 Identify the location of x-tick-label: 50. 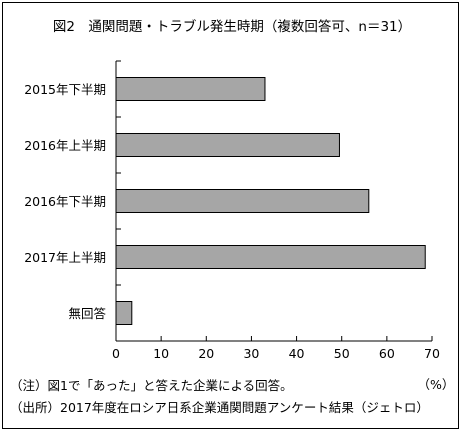
(342, 353).